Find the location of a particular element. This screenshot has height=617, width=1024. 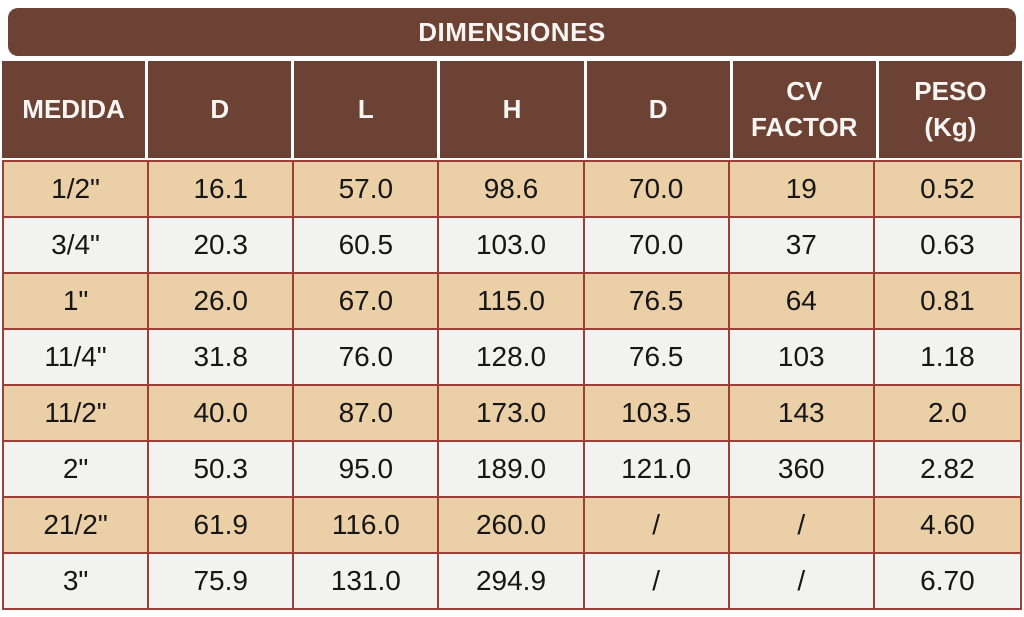

table-cell-h: 98.6 is located at coordinates (512, 189).